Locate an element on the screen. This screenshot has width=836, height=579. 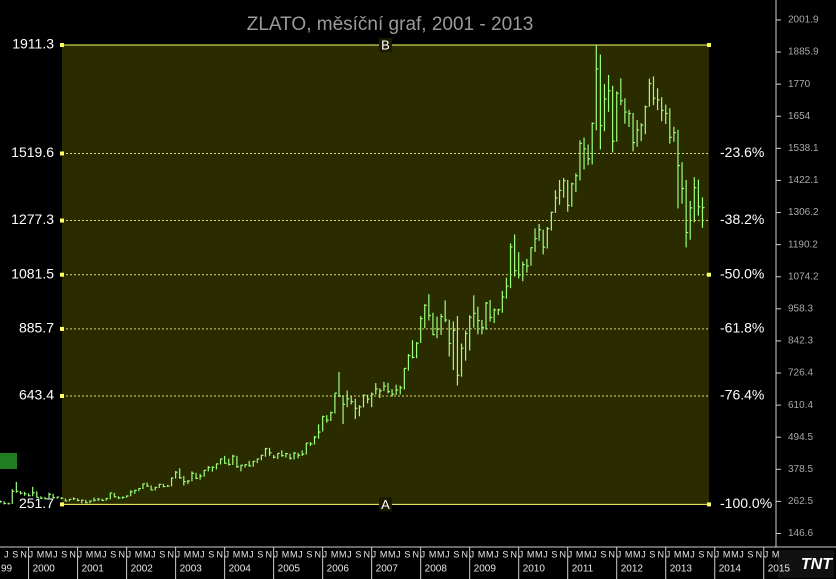
x-tick-label: 2012 is located at coordinates (632, 569).